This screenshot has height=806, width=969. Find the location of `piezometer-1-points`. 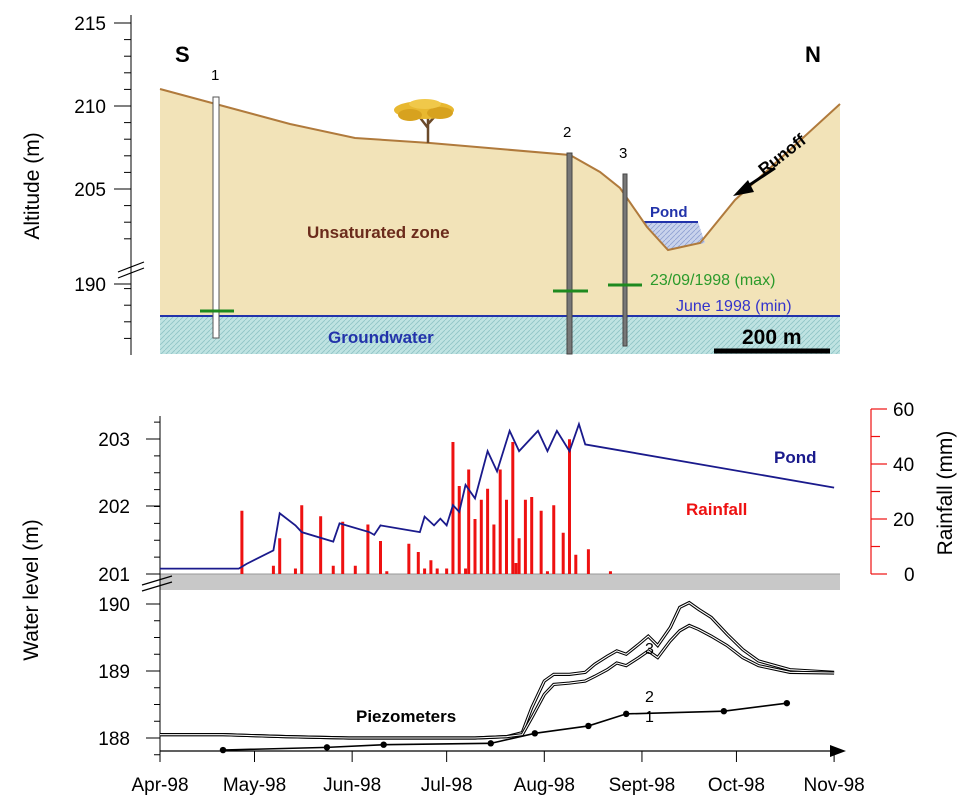

piezometer-1-points is located at coordinates (505, 726).